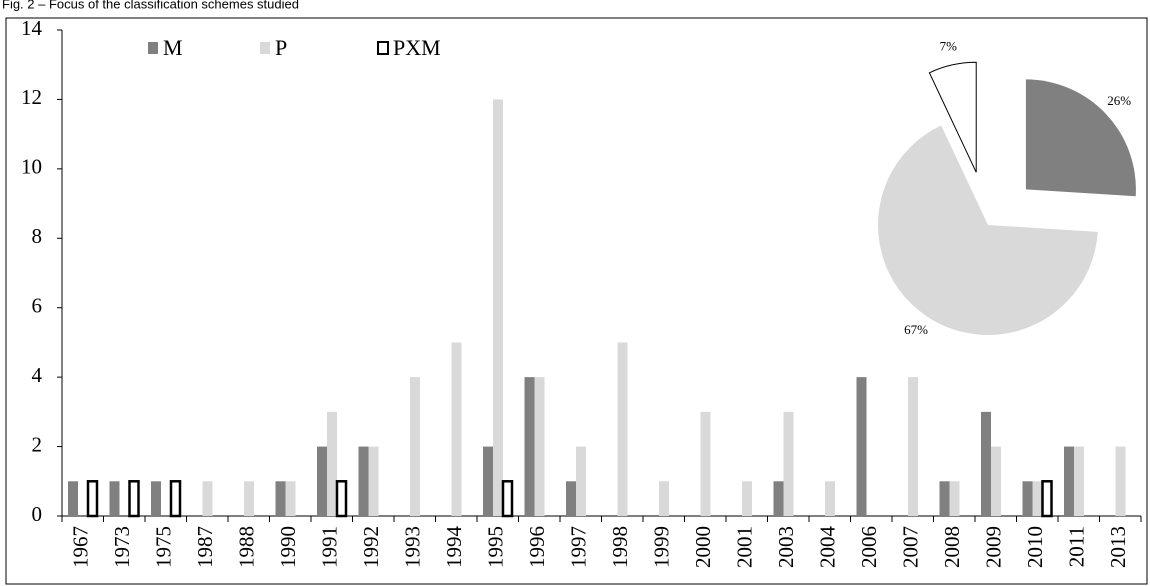 The width and height of the screenshot is (1150, 586). I want to click on legend-label: PXM, so click(417, 47).